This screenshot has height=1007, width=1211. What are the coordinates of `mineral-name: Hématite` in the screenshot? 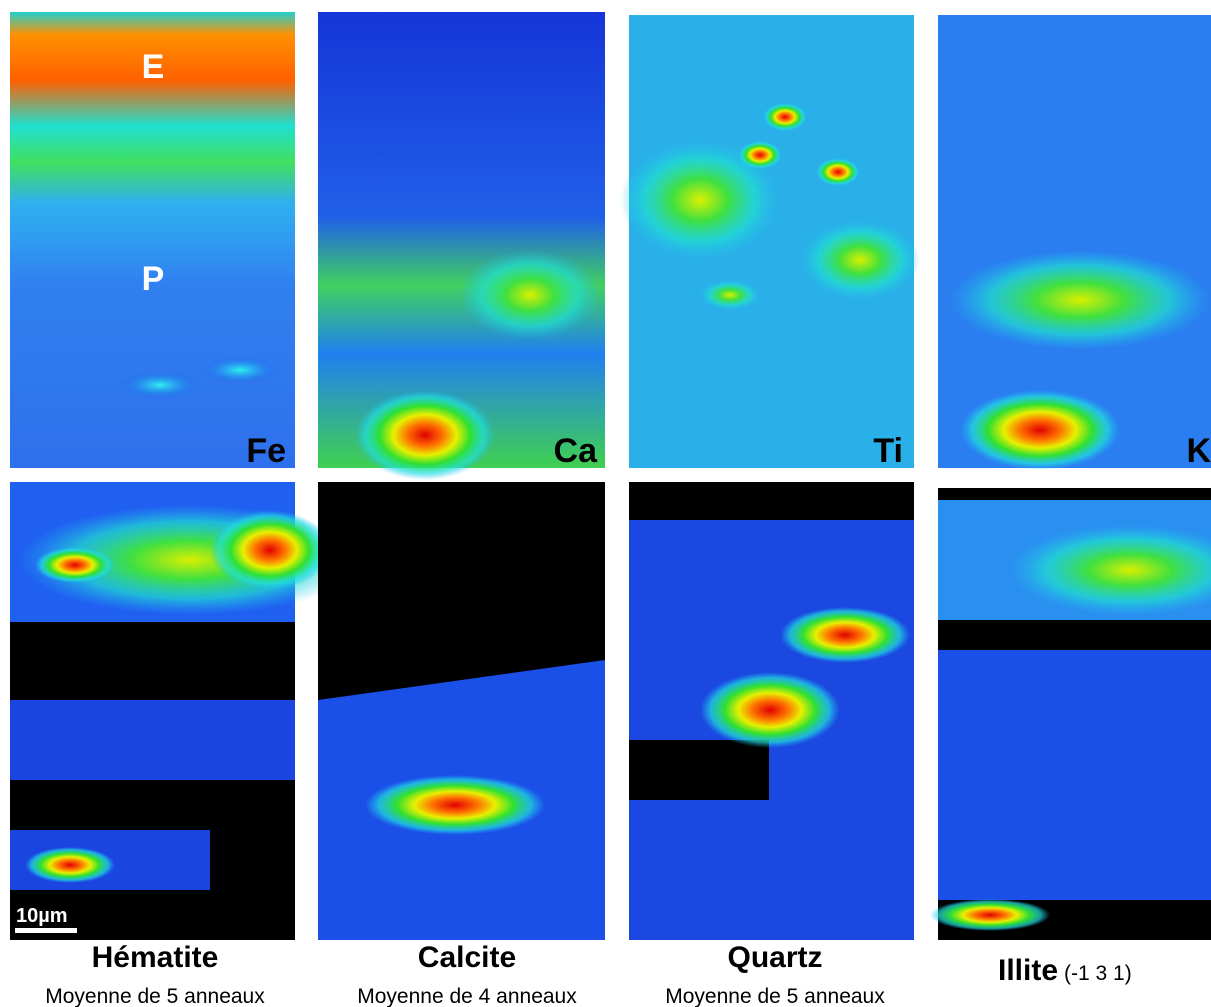 It's located at (155, 957).